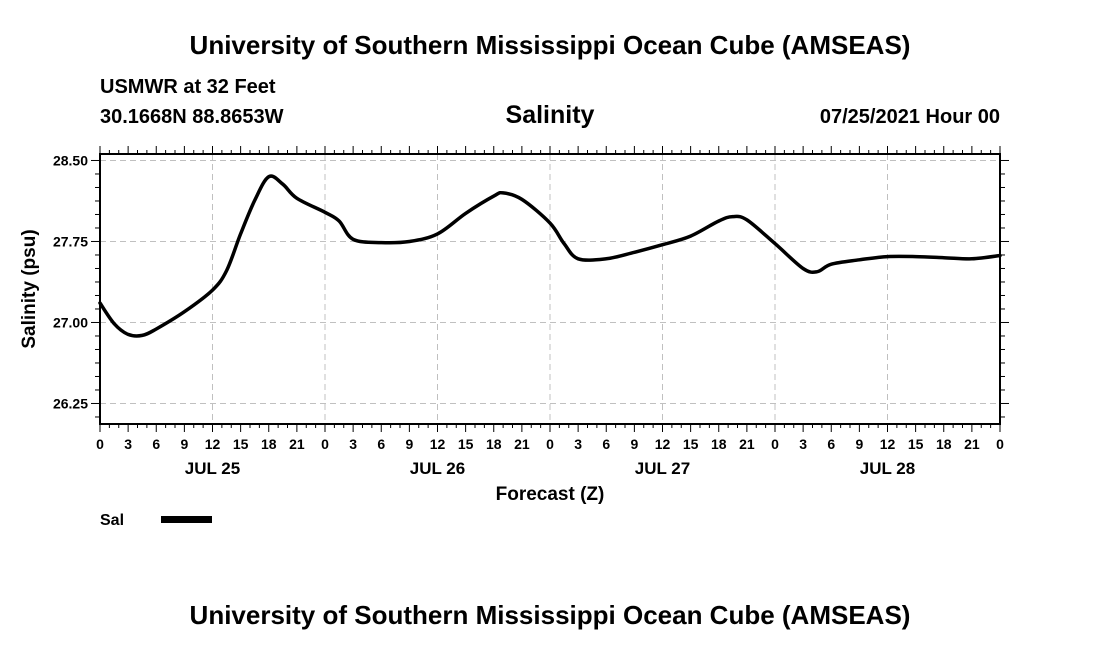 This screenshot has height=650, width=1100. What do you see at coordinates (70, 403) in the screenshot?
I see `y-tick-label: 26.25` at bounding box center [70, 403].